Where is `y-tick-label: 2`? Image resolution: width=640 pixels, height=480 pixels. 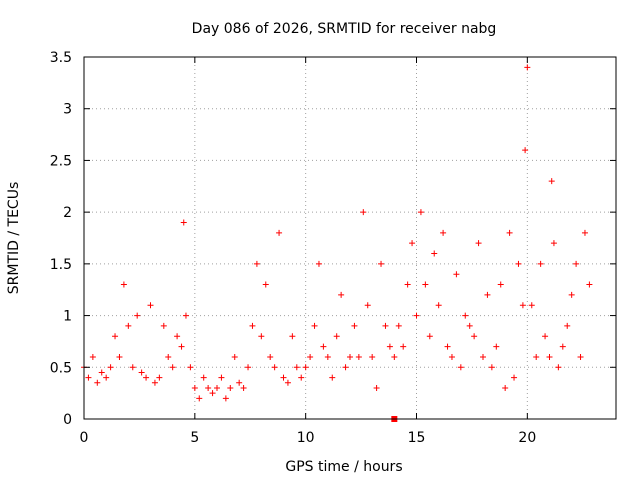 y-tick-label: 2 is located at coordinates (67, 213).